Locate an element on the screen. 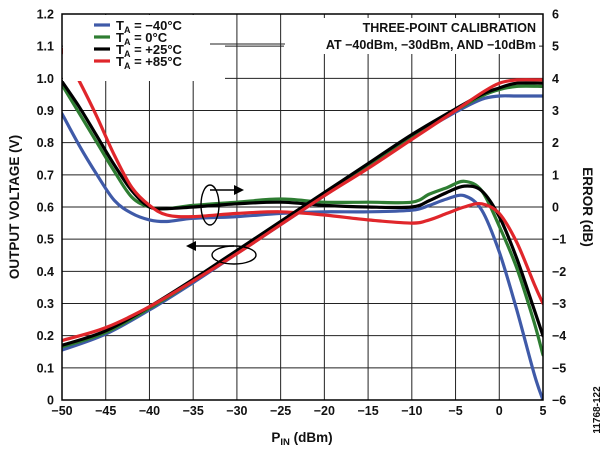 The height and width of the screenshot is (457, 603). annotation-background is located at coordinates (411, 36).